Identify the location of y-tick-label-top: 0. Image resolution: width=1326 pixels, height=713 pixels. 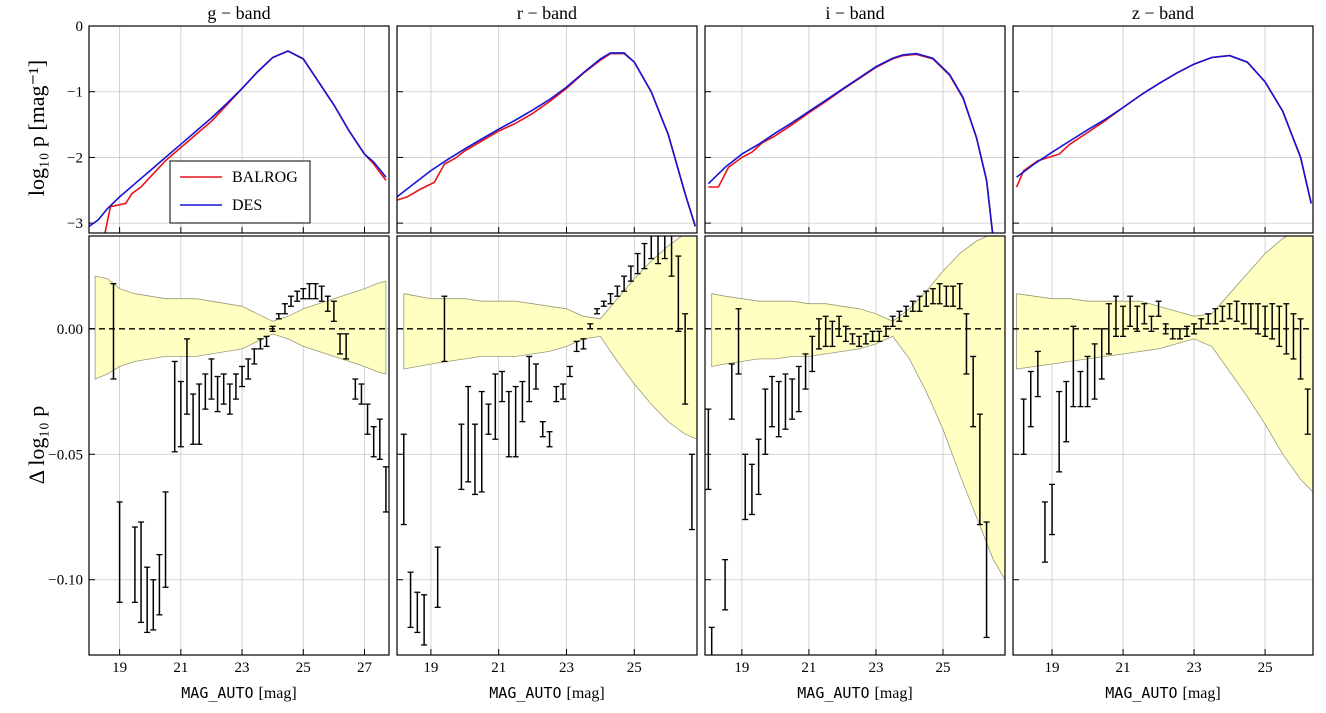
(80, 27).